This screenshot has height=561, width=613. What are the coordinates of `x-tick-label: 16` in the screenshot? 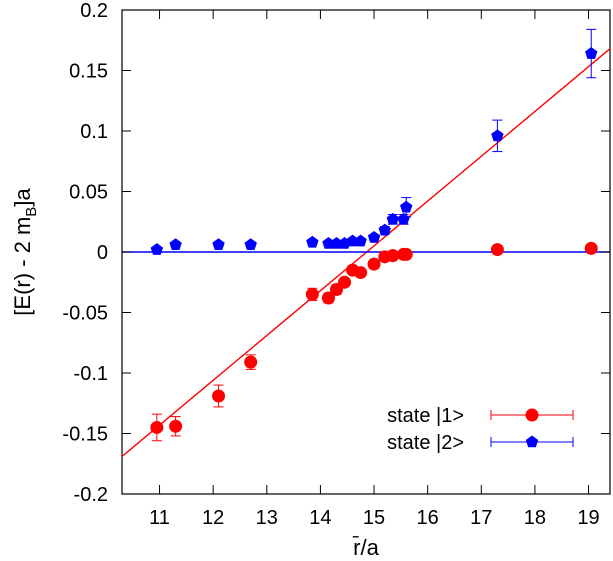 It's located at (428, 518).